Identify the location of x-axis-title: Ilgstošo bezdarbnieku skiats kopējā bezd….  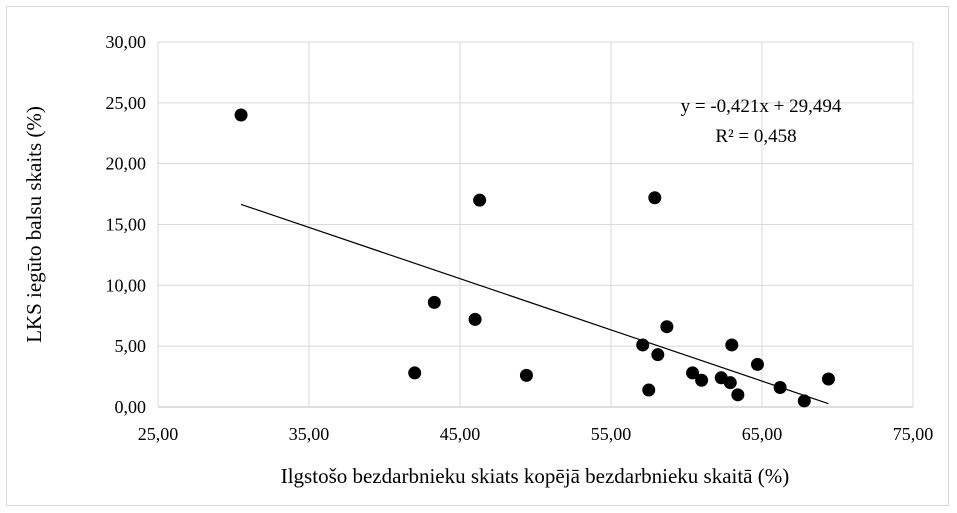
(535, 476).